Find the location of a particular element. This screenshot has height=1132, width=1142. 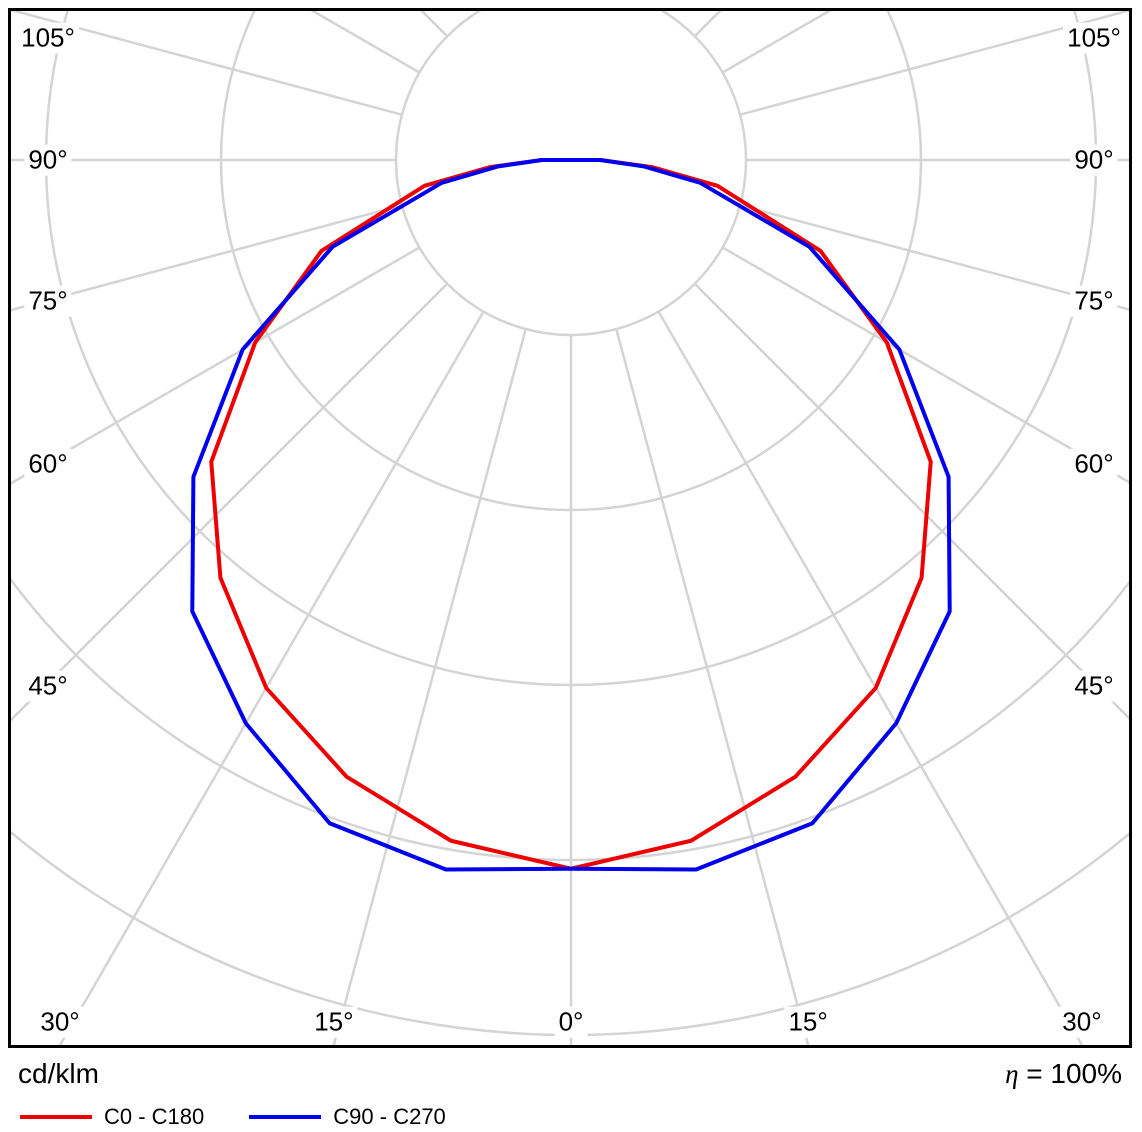

efficiency-value: = 100% is located at coordinates (1074, 1073).